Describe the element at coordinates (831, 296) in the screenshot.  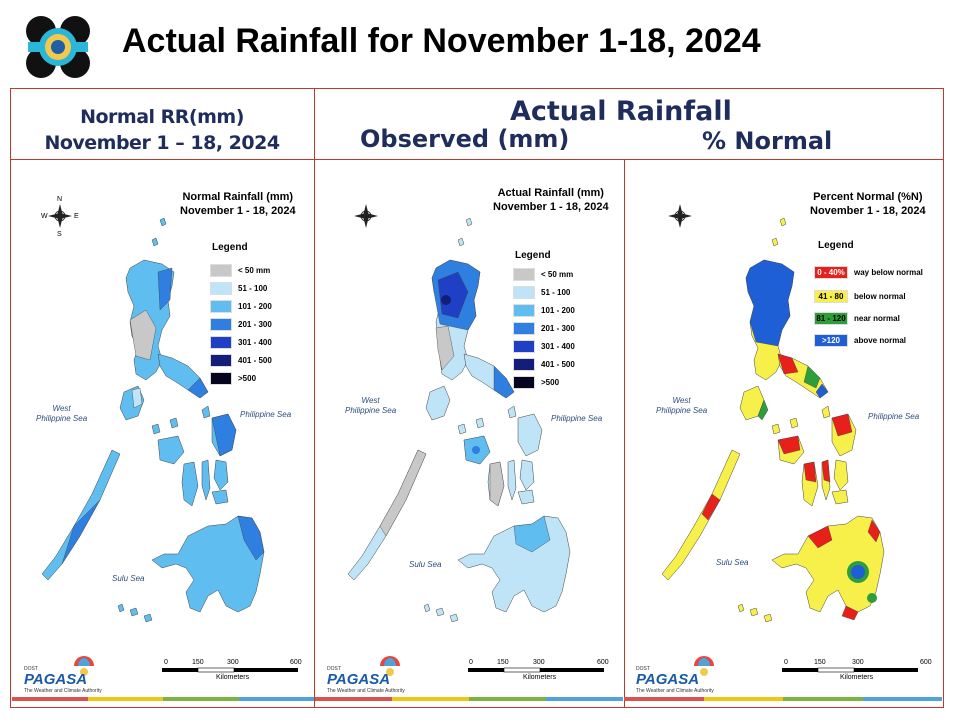
I see `legend-swatch: 41 - 80` at that location.